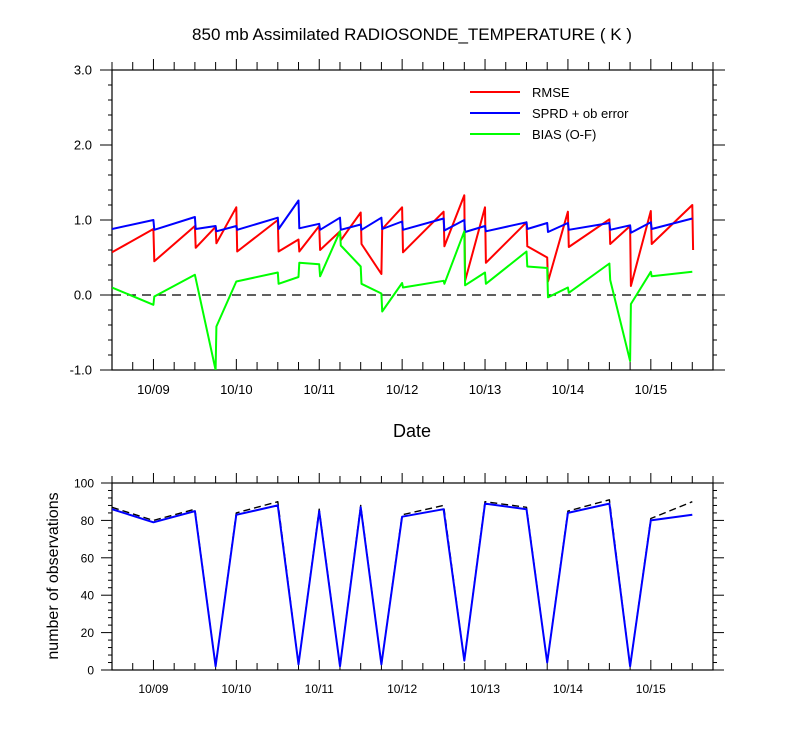  I want to click on y-axis-label: number of observations, so click(53, 575).